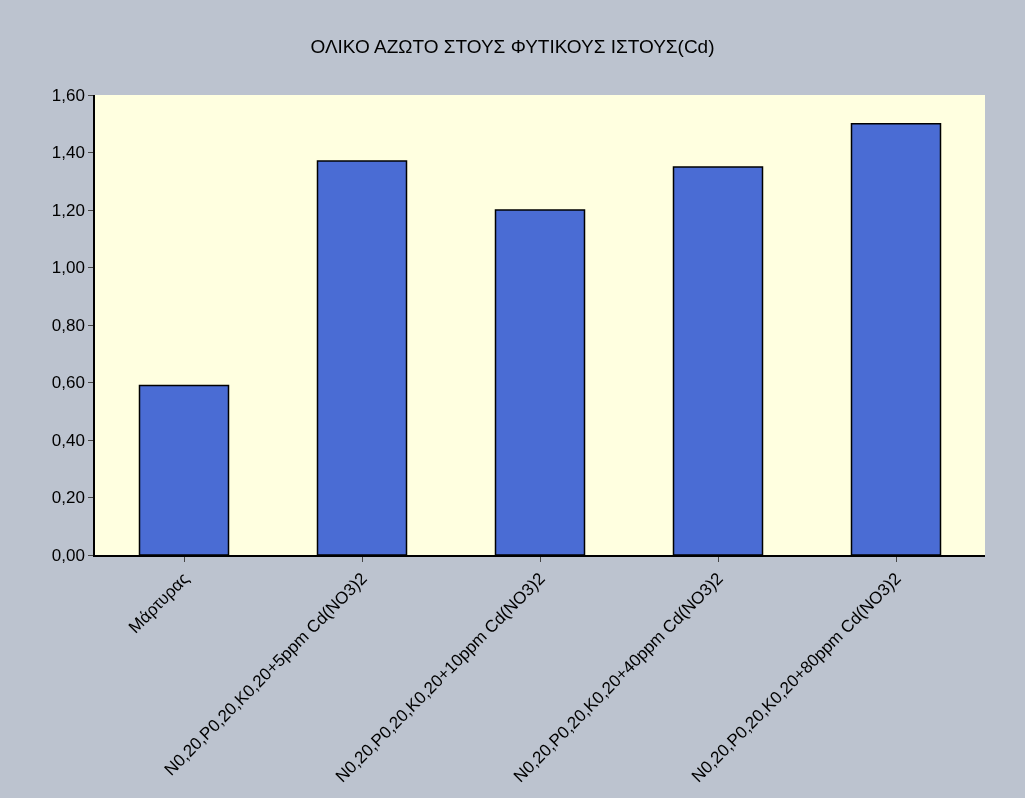  Describe the element at coordinates (68, 498) in the screenshot. I see `y-tick-label: 0,20` at that location.